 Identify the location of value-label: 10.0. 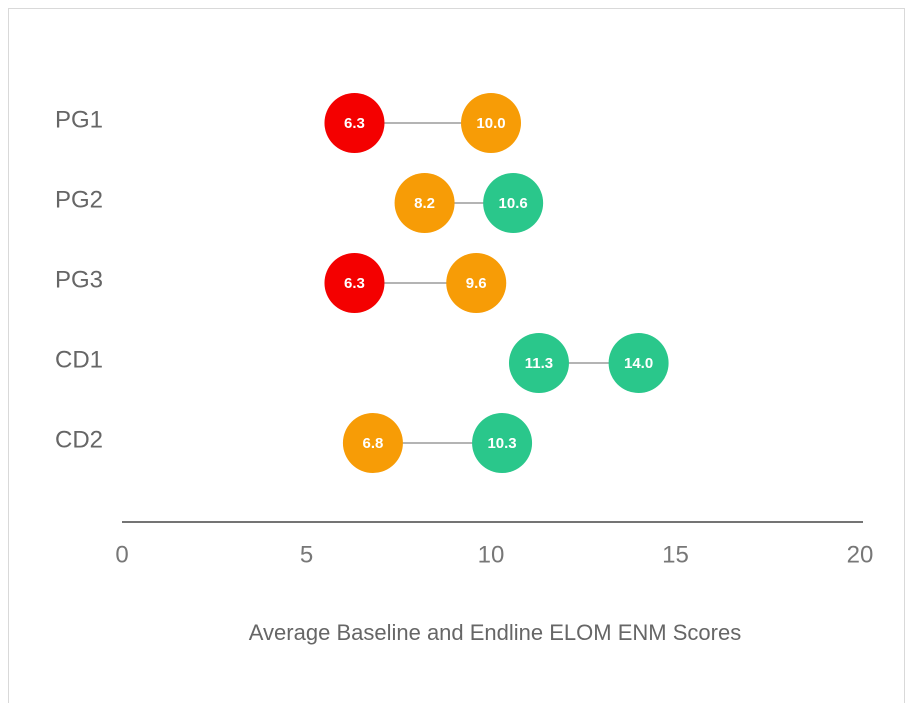
(490, 123).